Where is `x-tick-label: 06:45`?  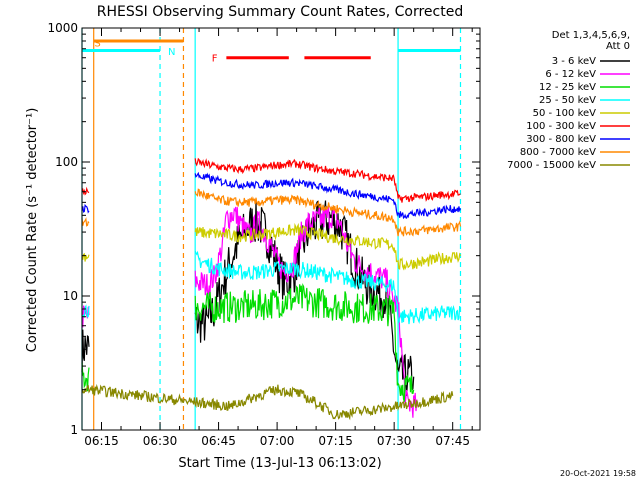 x-tick-label: 06:45 is located at coordinates (218, 441).